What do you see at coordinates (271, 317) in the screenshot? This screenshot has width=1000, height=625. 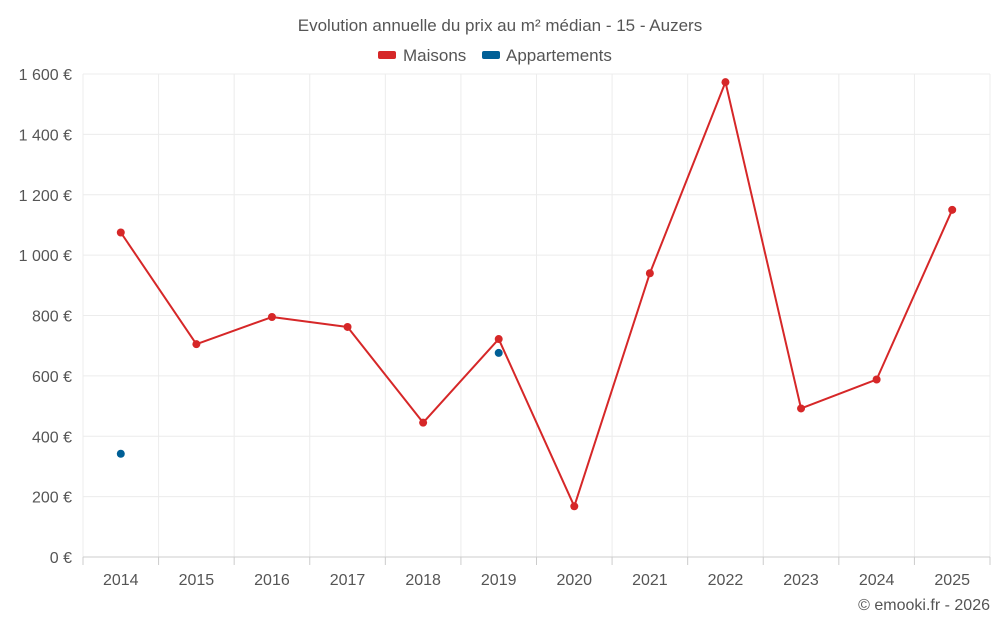 I see `data-point-maisons-2016` at bounding box center [271, 317].